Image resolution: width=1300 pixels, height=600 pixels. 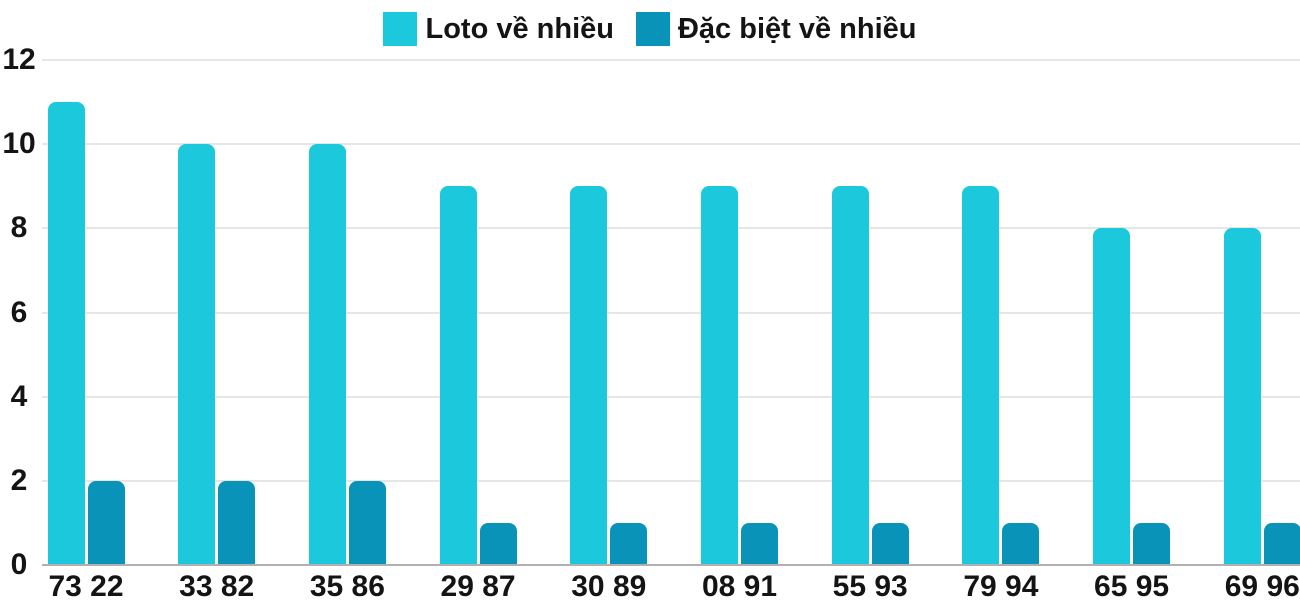 What do you see at coordinates (1262, 585) in the screenshot?
I see `x-axis-category-label: 69 96` at bounding box center [1262, 585].